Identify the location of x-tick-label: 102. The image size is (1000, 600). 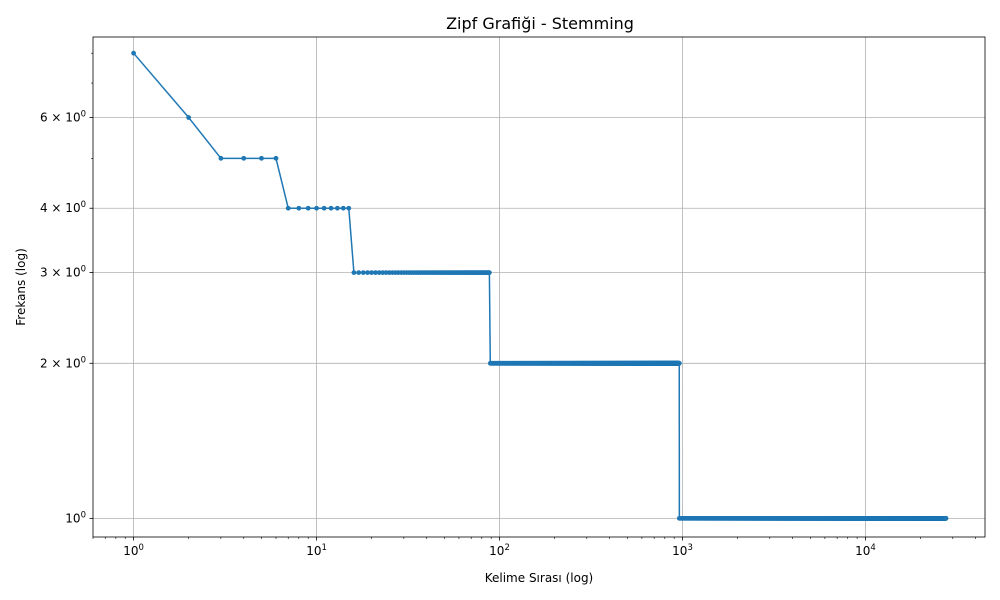
(499, 550).